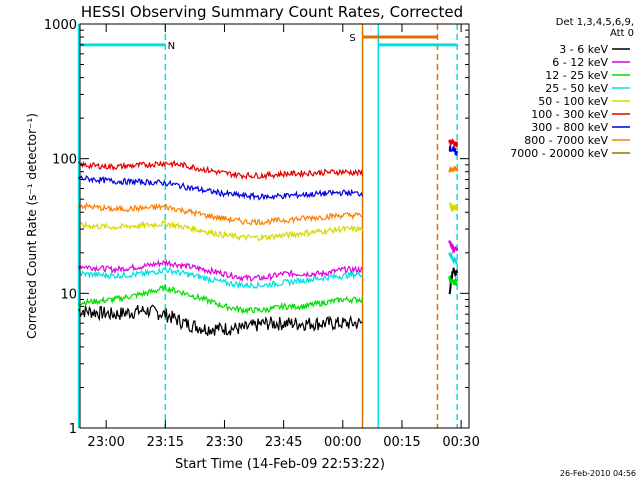 The height and width of the screenshot is (480, 640). Describe the element at coordinates (32, 226) in the screenshot. I see `y-axis-label: Corrected Count Rate (s⁻¹ detector⁻¹)` at that location.